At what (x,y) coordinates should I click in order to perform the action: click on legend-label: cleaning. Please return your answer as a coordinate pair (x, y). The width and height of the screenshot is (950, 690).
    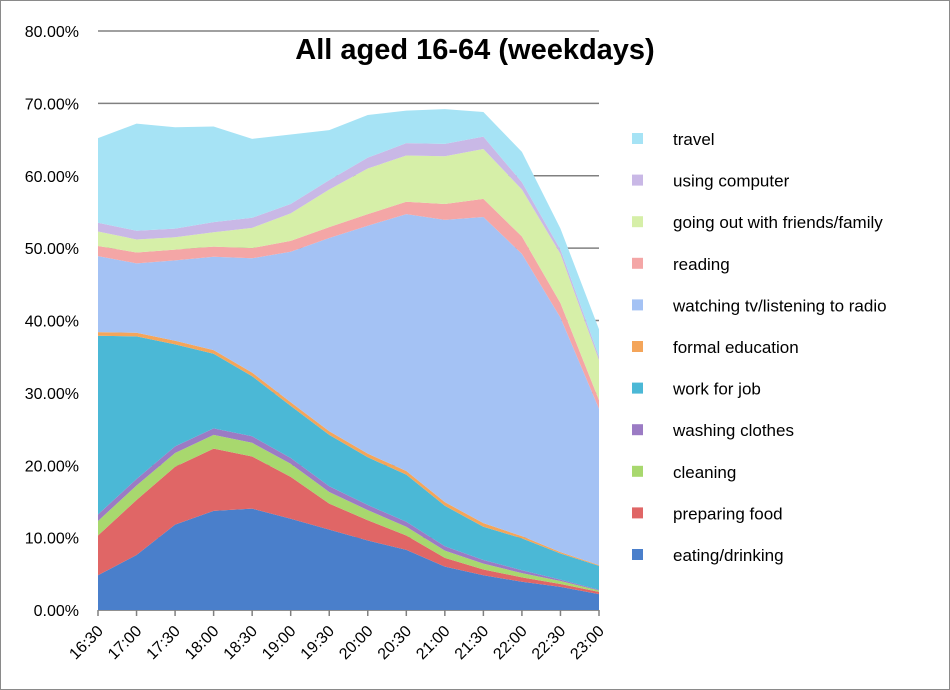
    Looking at the image, I should click on (704, 472).